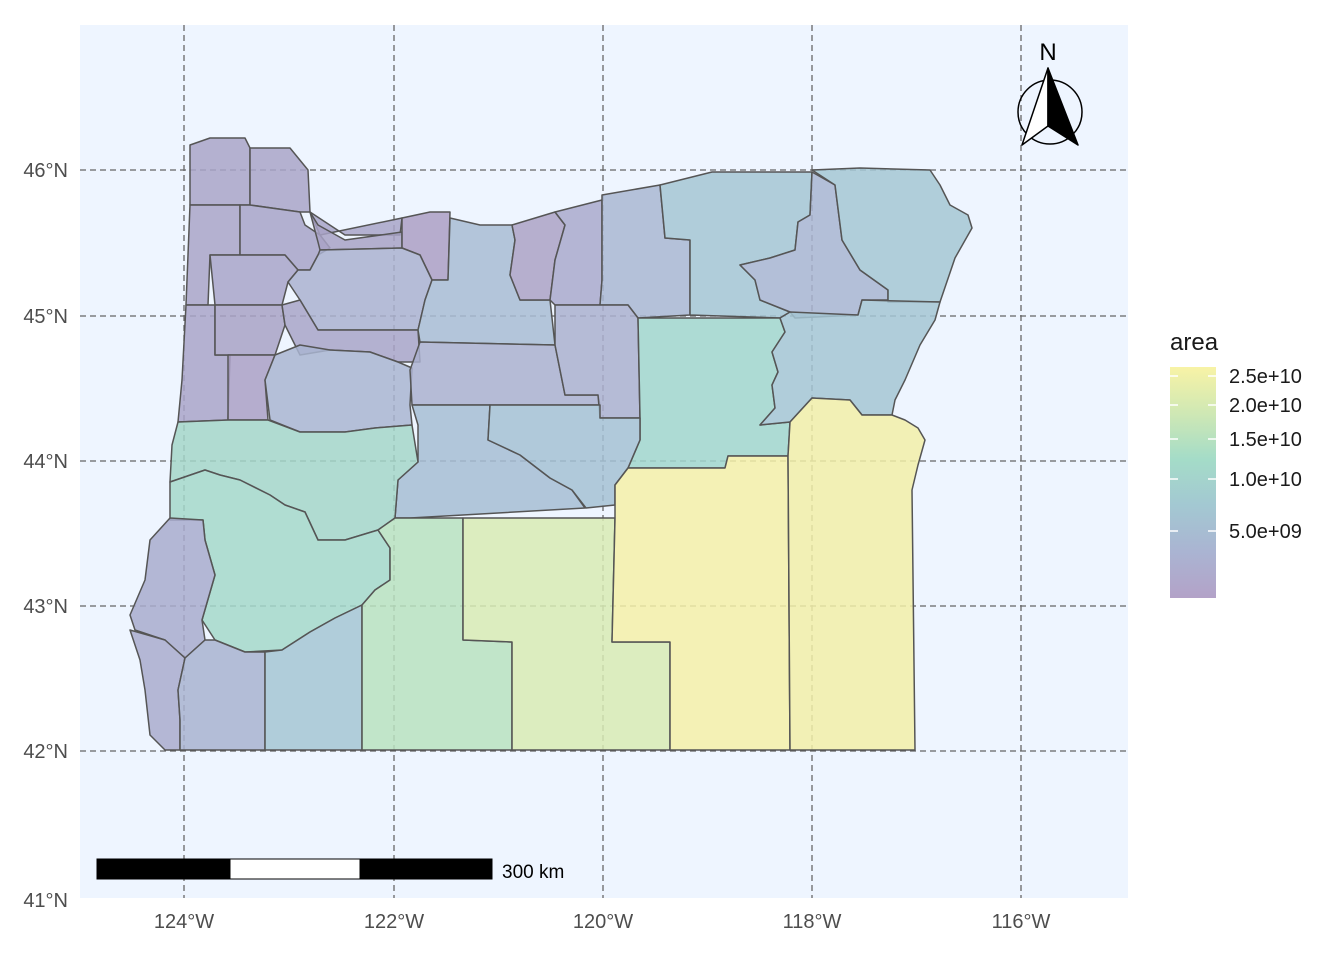 The image size is (1344, 960). I want to click on lat-label: 41°N, so click(45, 901).